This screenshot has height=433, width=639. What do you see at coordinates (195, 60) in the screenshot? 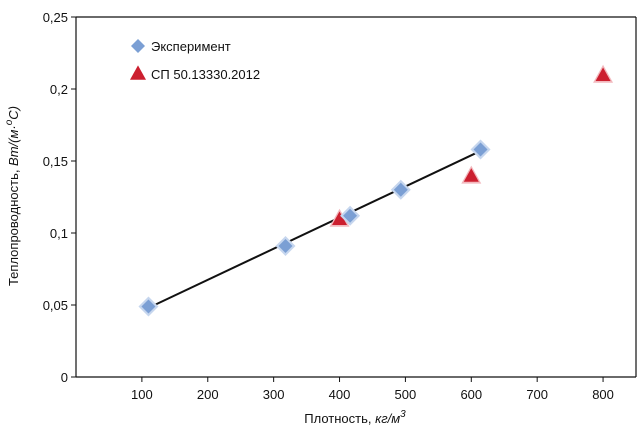
I see `legend: Эксперимент СП 50.13330.2012` at bounding box center [195, 60].